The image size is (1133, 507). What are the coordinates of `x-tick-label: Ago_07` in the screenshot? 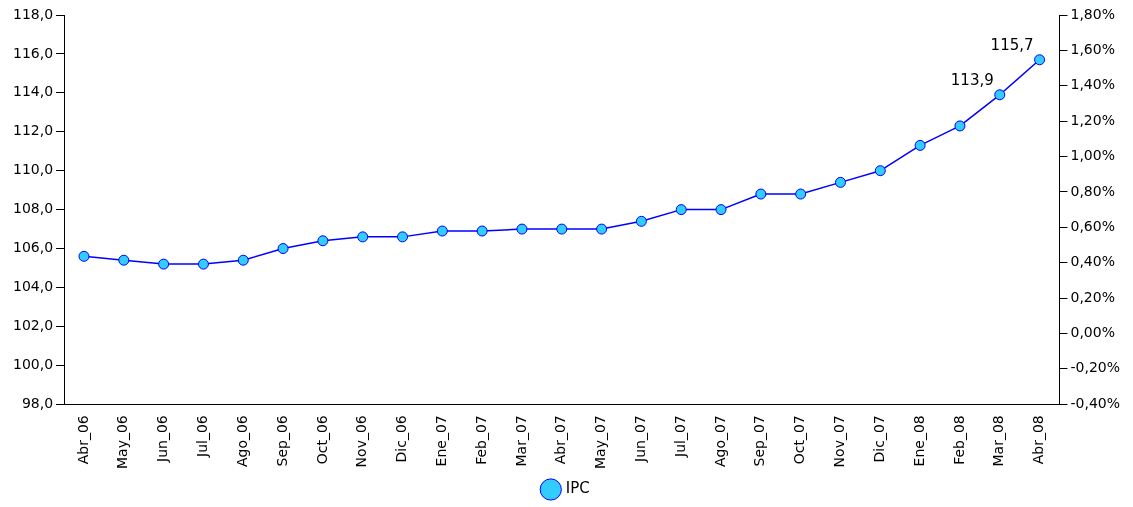 It's located at (719, 441).